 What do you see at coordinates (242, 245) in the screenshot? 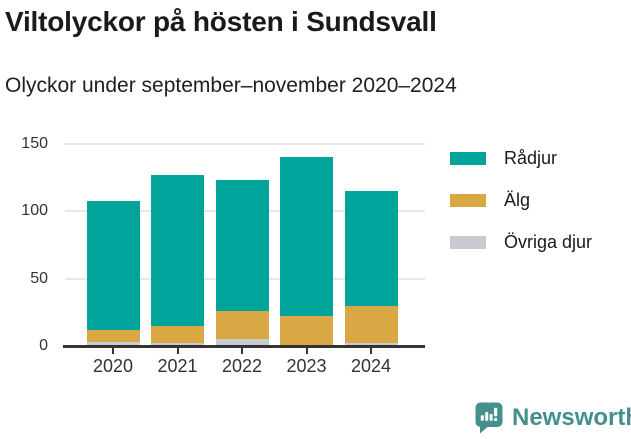
I see `bar-segment-2022-Rådjur` at bounding box center [242, 245].